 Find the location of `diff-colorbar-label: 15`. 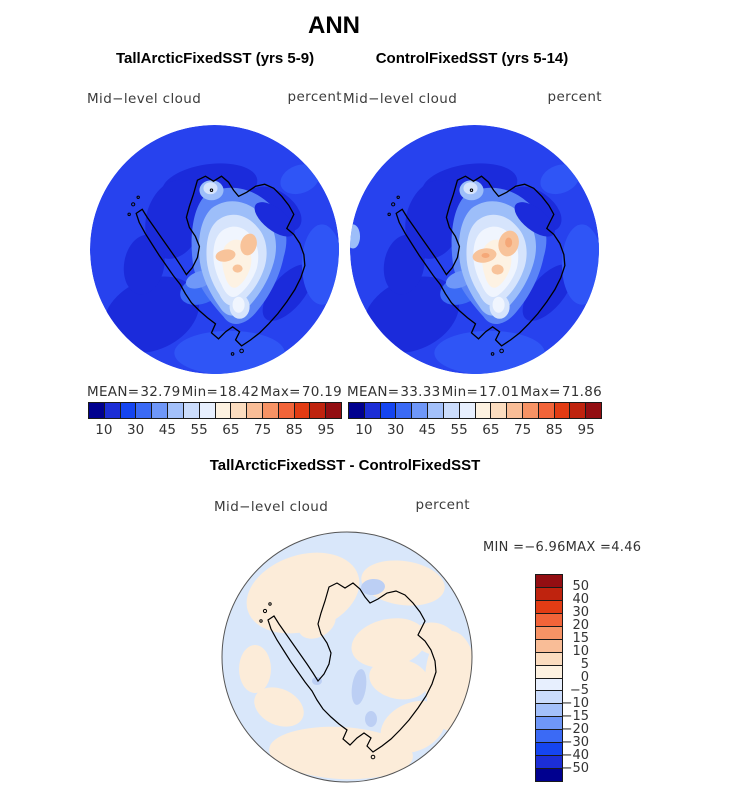

diff-colorbar-label: 15 is located at coordinates (580, 638).